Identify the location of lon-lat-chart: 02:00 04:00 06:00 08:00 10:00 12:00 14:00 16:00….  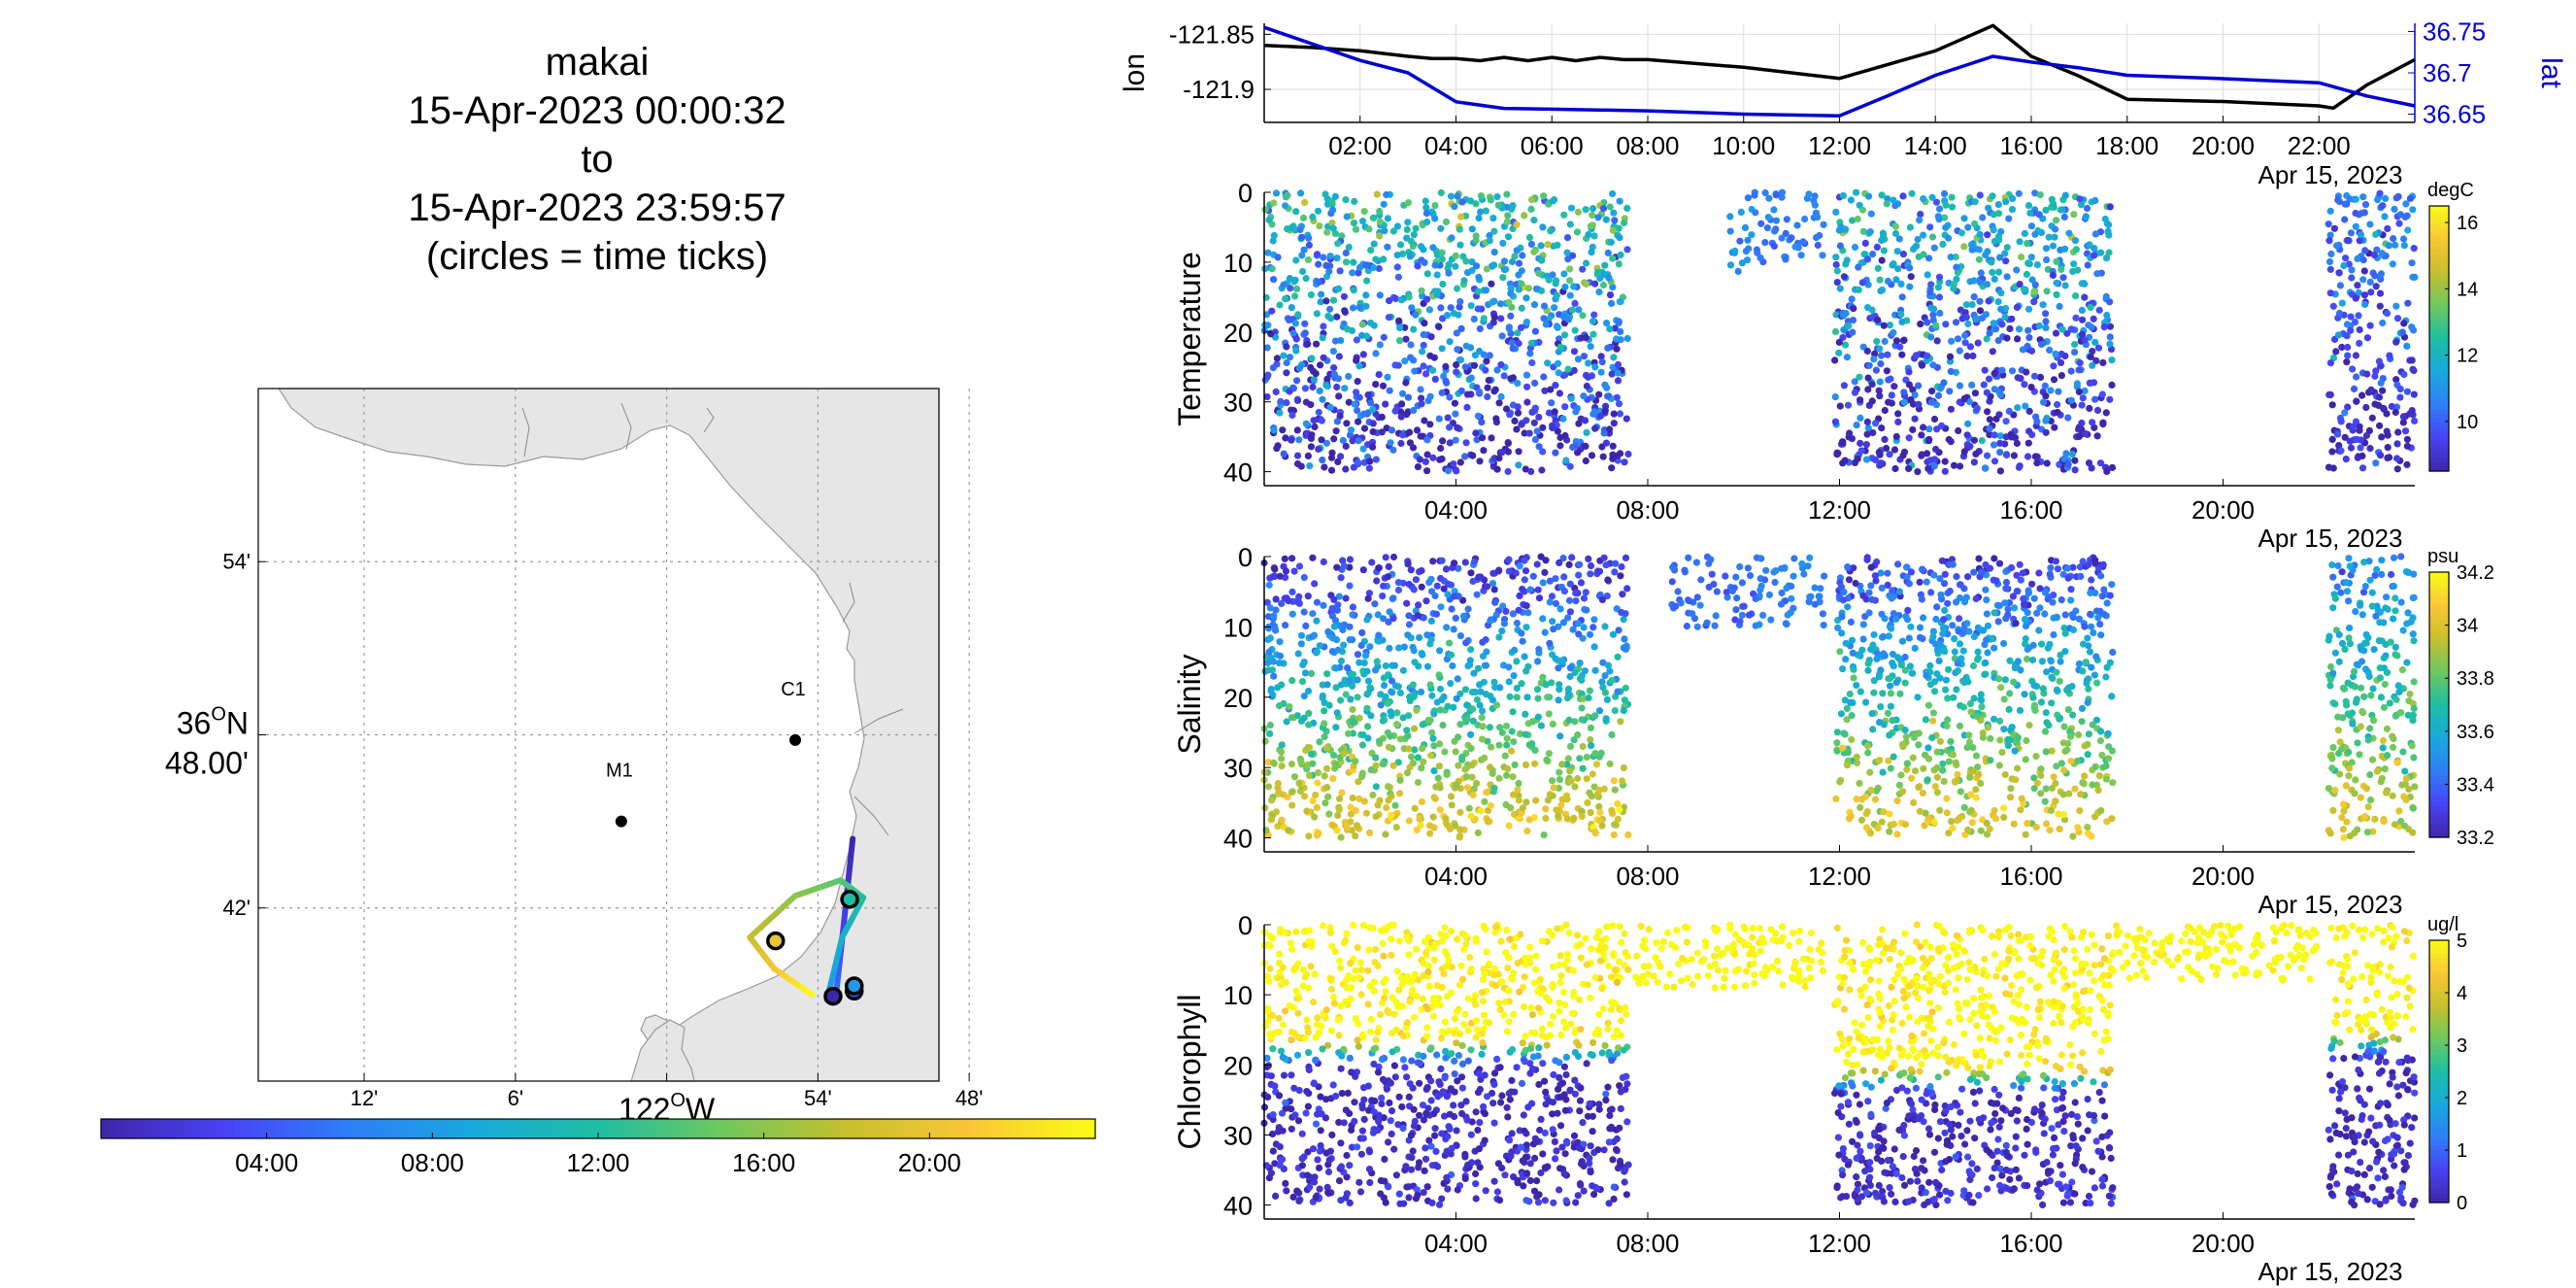
(1843, 103).